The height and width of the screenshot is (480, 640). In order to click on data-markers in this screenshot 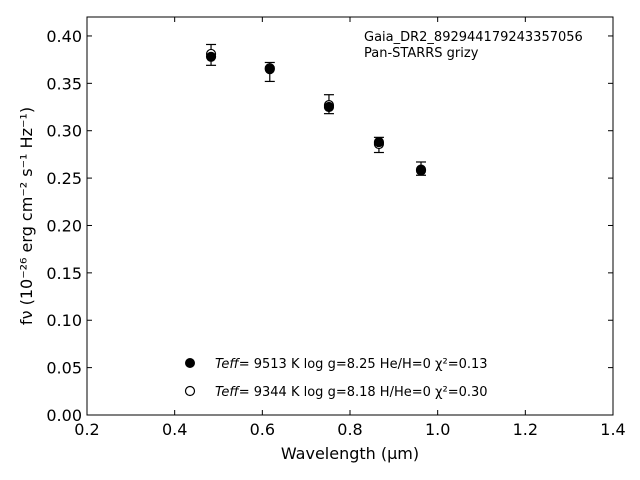, I will do `click(316, 112)`.